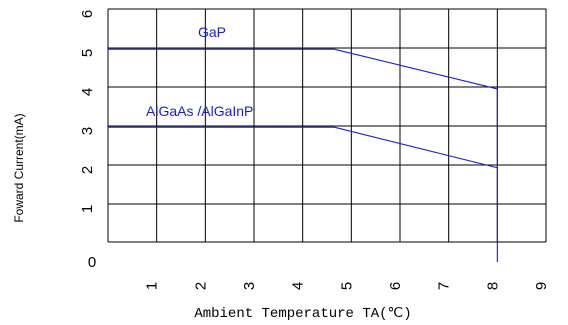  Describe the element at coordinates (541, 286) in the screenshot. I see `x-tick-label: 9` at that location.